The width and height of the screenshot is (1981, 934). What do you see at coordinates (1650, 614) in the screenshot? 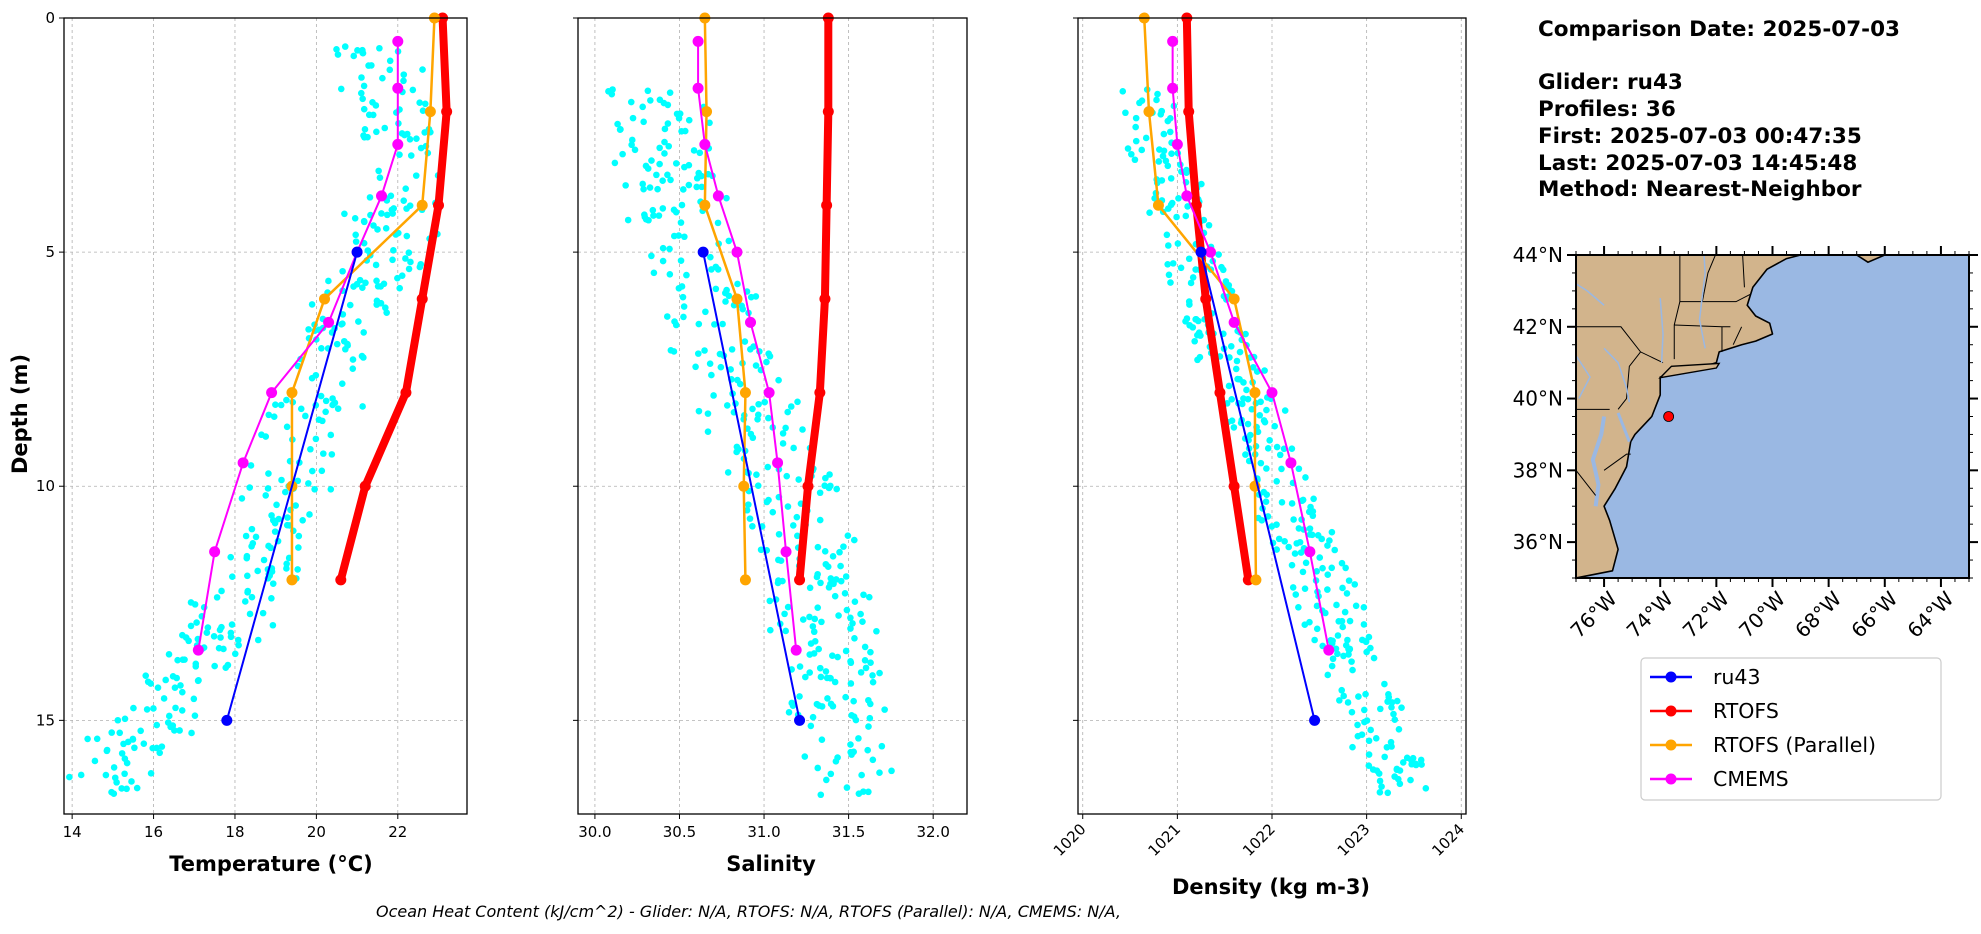
I see `map-lon-label: 74°W` at bounding box center [1650, 614].